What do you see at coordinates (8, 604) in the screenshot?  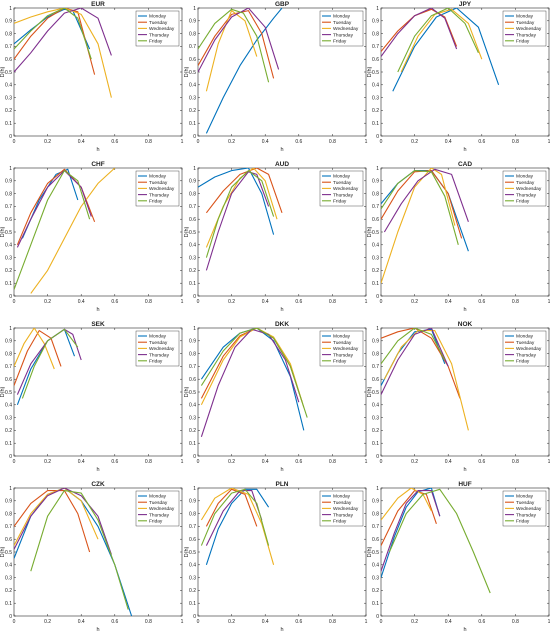 I see `y-tick-label: 0.1` at bounding box center [8, 604].